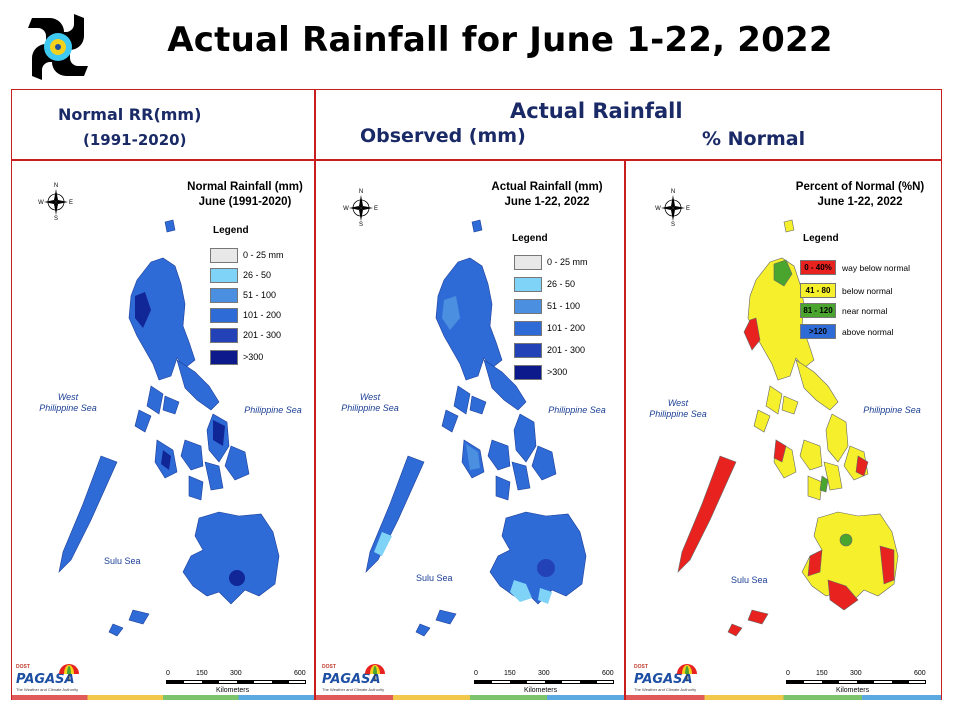  What do you see at coordinates (860, 187) in the screenshot?
I see `panel-percent-title-1: Percent of Normal (%N)` at bounding box center [860, 187].